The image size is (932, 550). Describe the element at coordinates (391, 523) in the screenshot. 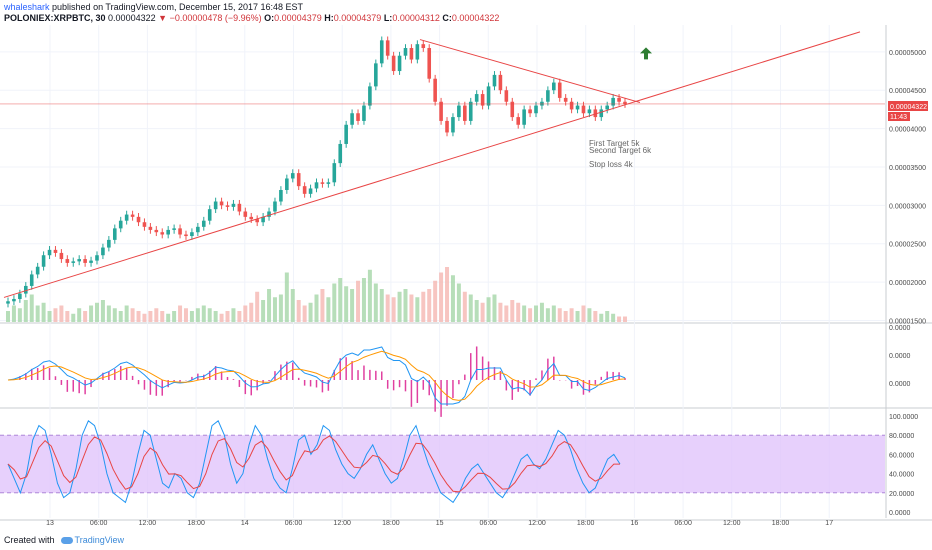

I see `x-tick-label: 18:00` at that location.